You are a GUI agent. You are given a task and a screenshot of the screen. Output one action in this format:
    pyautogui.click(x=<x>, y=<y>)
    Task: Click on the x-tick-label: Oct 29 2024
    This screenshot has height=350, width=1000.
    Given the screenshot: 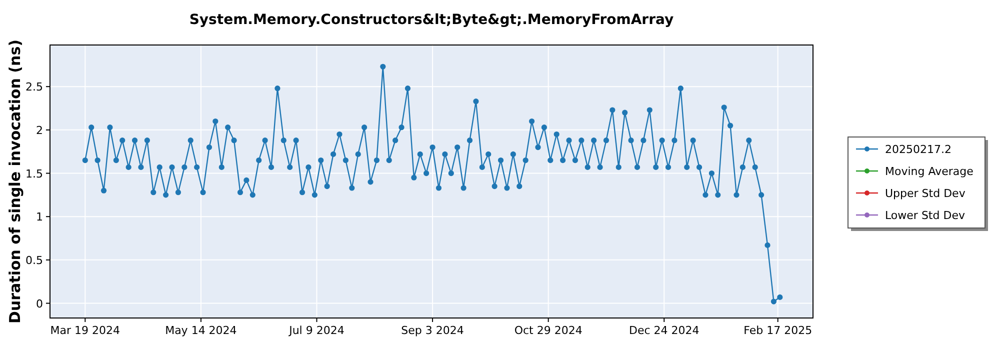 What is the action you would take?
    pyautogui.click(x=548, y=330)
    